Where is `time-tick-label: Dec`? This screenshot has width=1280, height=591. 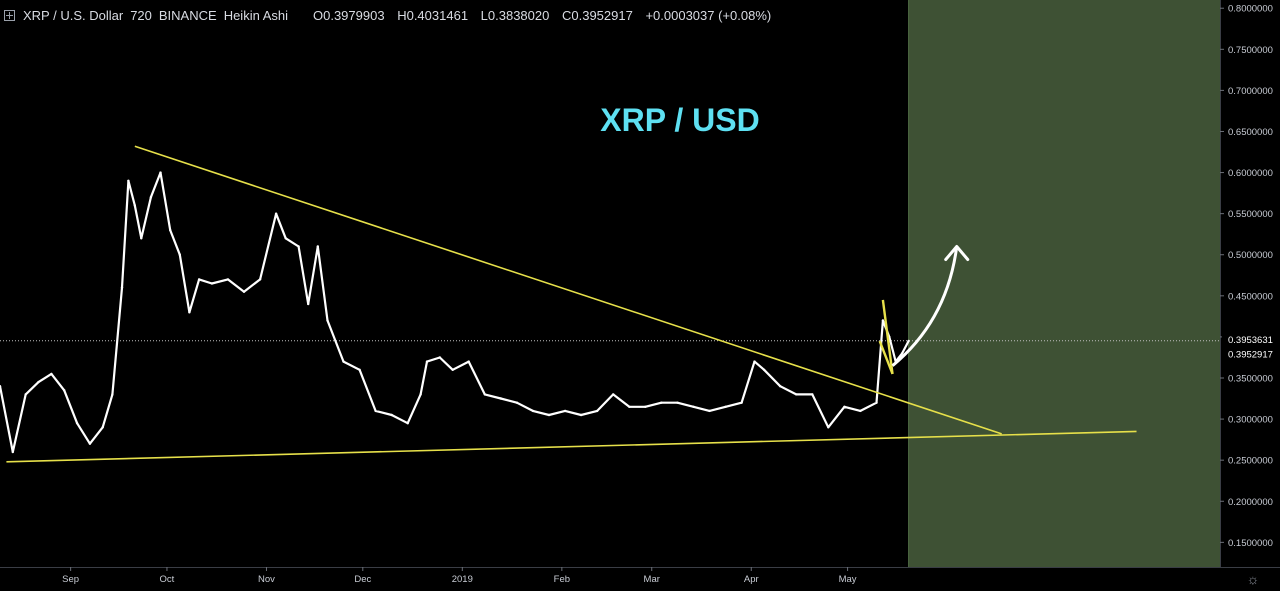 time-tick-label: Dec is located at coordinates (362, 579).